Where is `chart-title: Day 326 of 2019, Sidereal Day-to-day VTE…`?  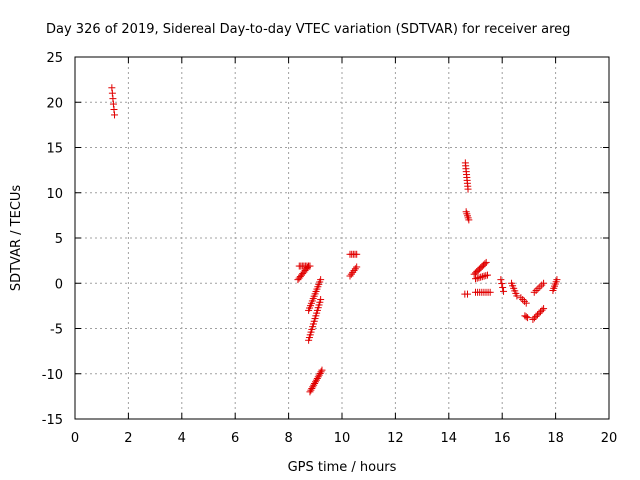 chart-title: Day 326 of 2019, Sidereal Day-to-day VTE… is located at coordinates (308, 29).